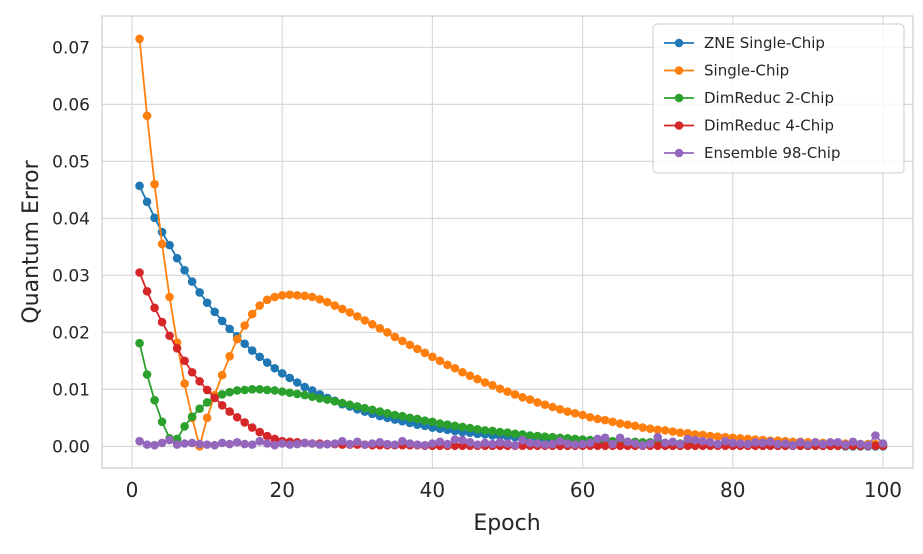  Describe the element at coordinates (71, 390) in the screenshot. I see `y-tick-label: 0.01` at that location.